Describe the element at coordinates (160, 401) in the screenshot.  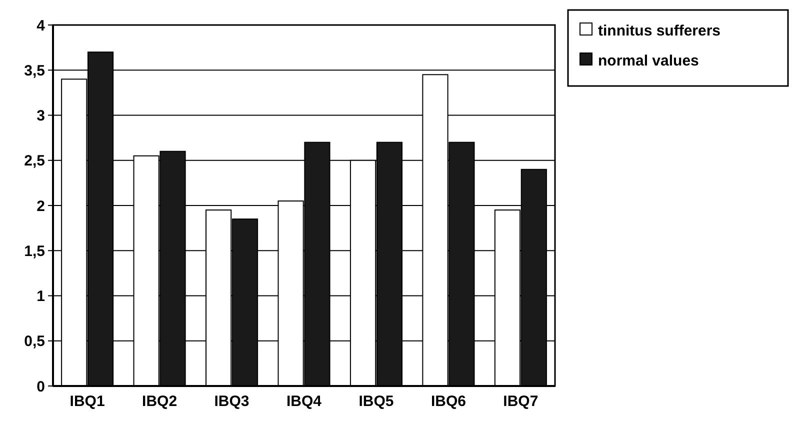
I see `x-tick-label: IBQ2` at that location.